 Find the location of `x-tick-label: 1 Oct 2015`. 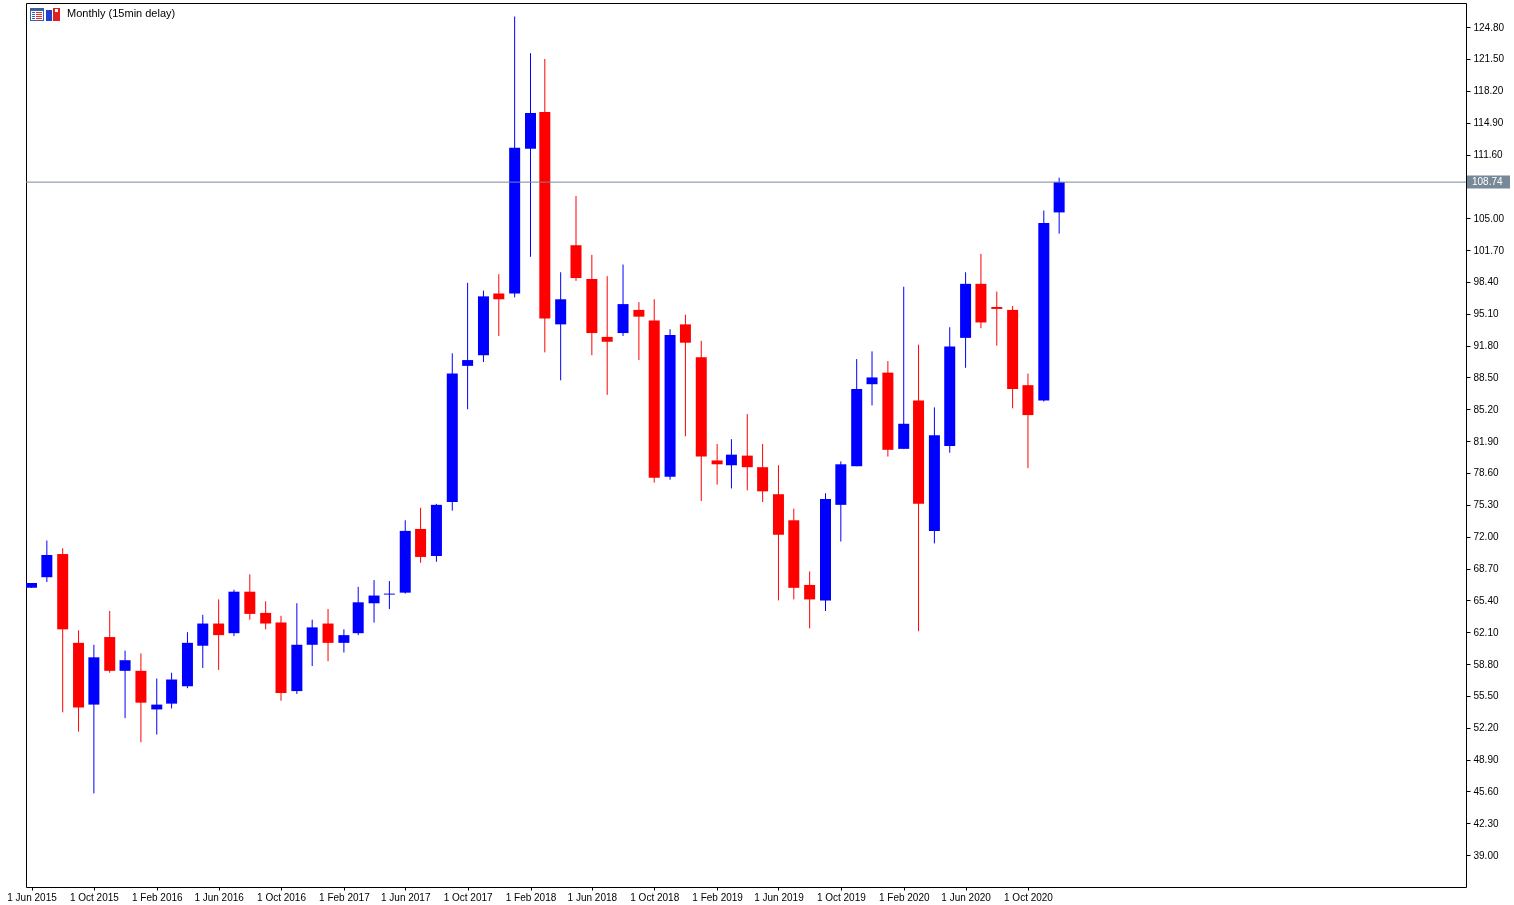

x-tick-label: 1 Oct 2015 is located at coordinates (94, 897).